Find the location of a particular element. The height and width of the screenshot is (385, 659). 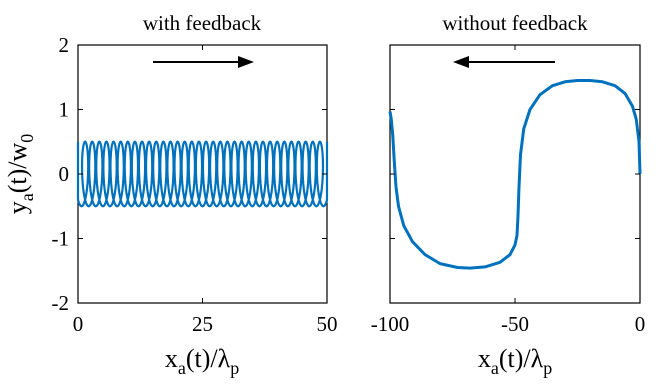

left-x-tick-label: 50 is located at coordinates (327, 324).